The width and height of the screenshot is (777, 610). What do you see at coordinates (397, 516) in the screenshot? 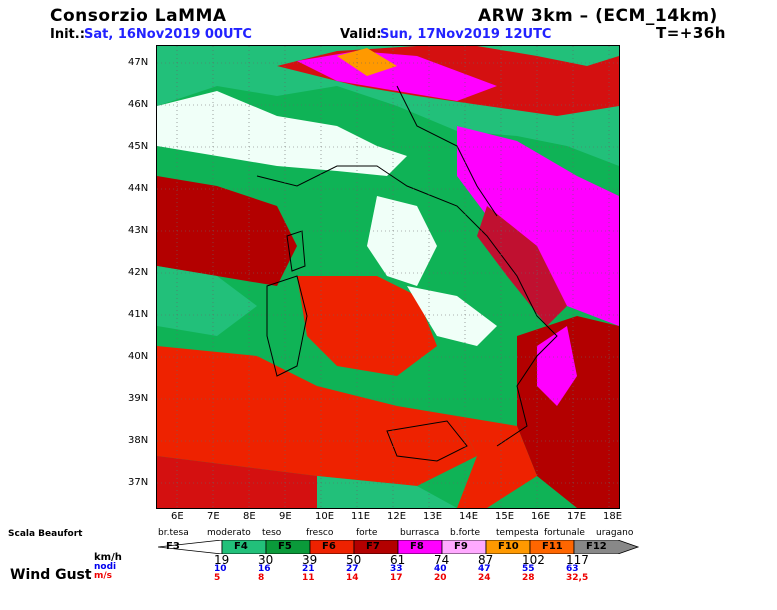
I see `lon-tick: 12E` at bounding box center [397, 516].